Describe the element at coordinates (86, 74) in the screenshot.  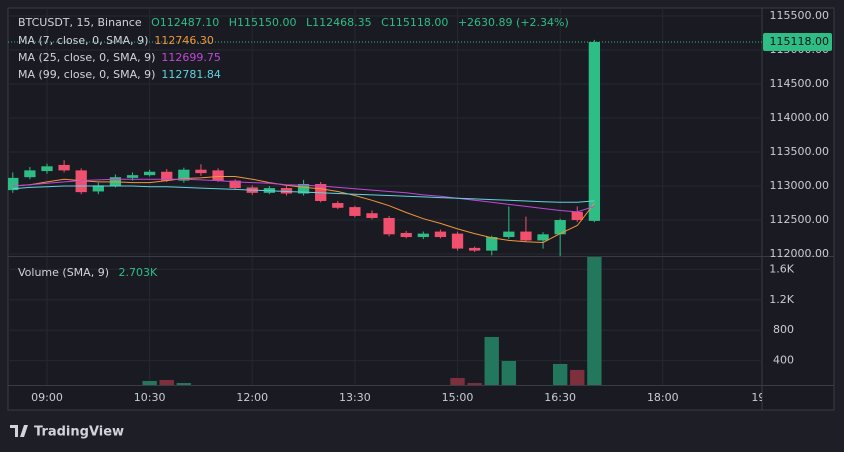
I see `ma-name: MA (99, close, 0, SMA, 9)` at that location.